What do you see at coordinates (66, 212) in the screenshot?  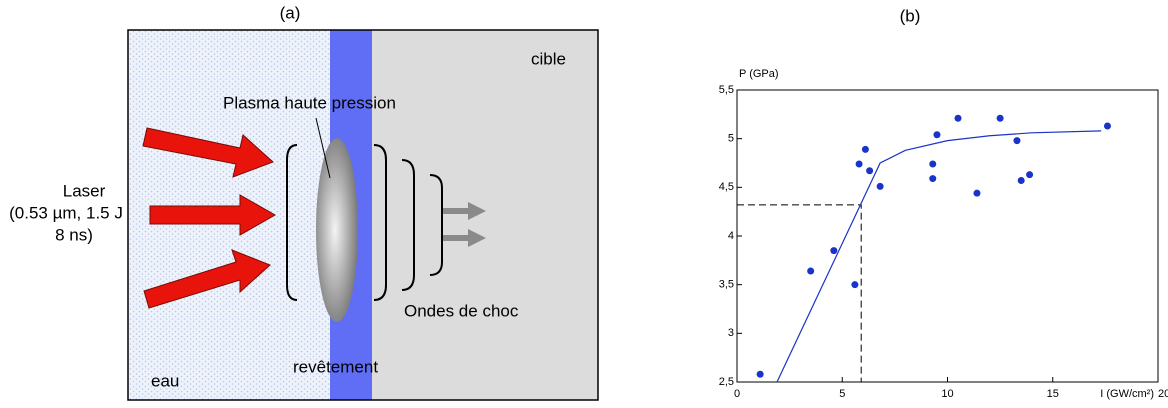 I see `laser-label: (0.53 µm, 1.5 J` at bounding box center [66, 212].